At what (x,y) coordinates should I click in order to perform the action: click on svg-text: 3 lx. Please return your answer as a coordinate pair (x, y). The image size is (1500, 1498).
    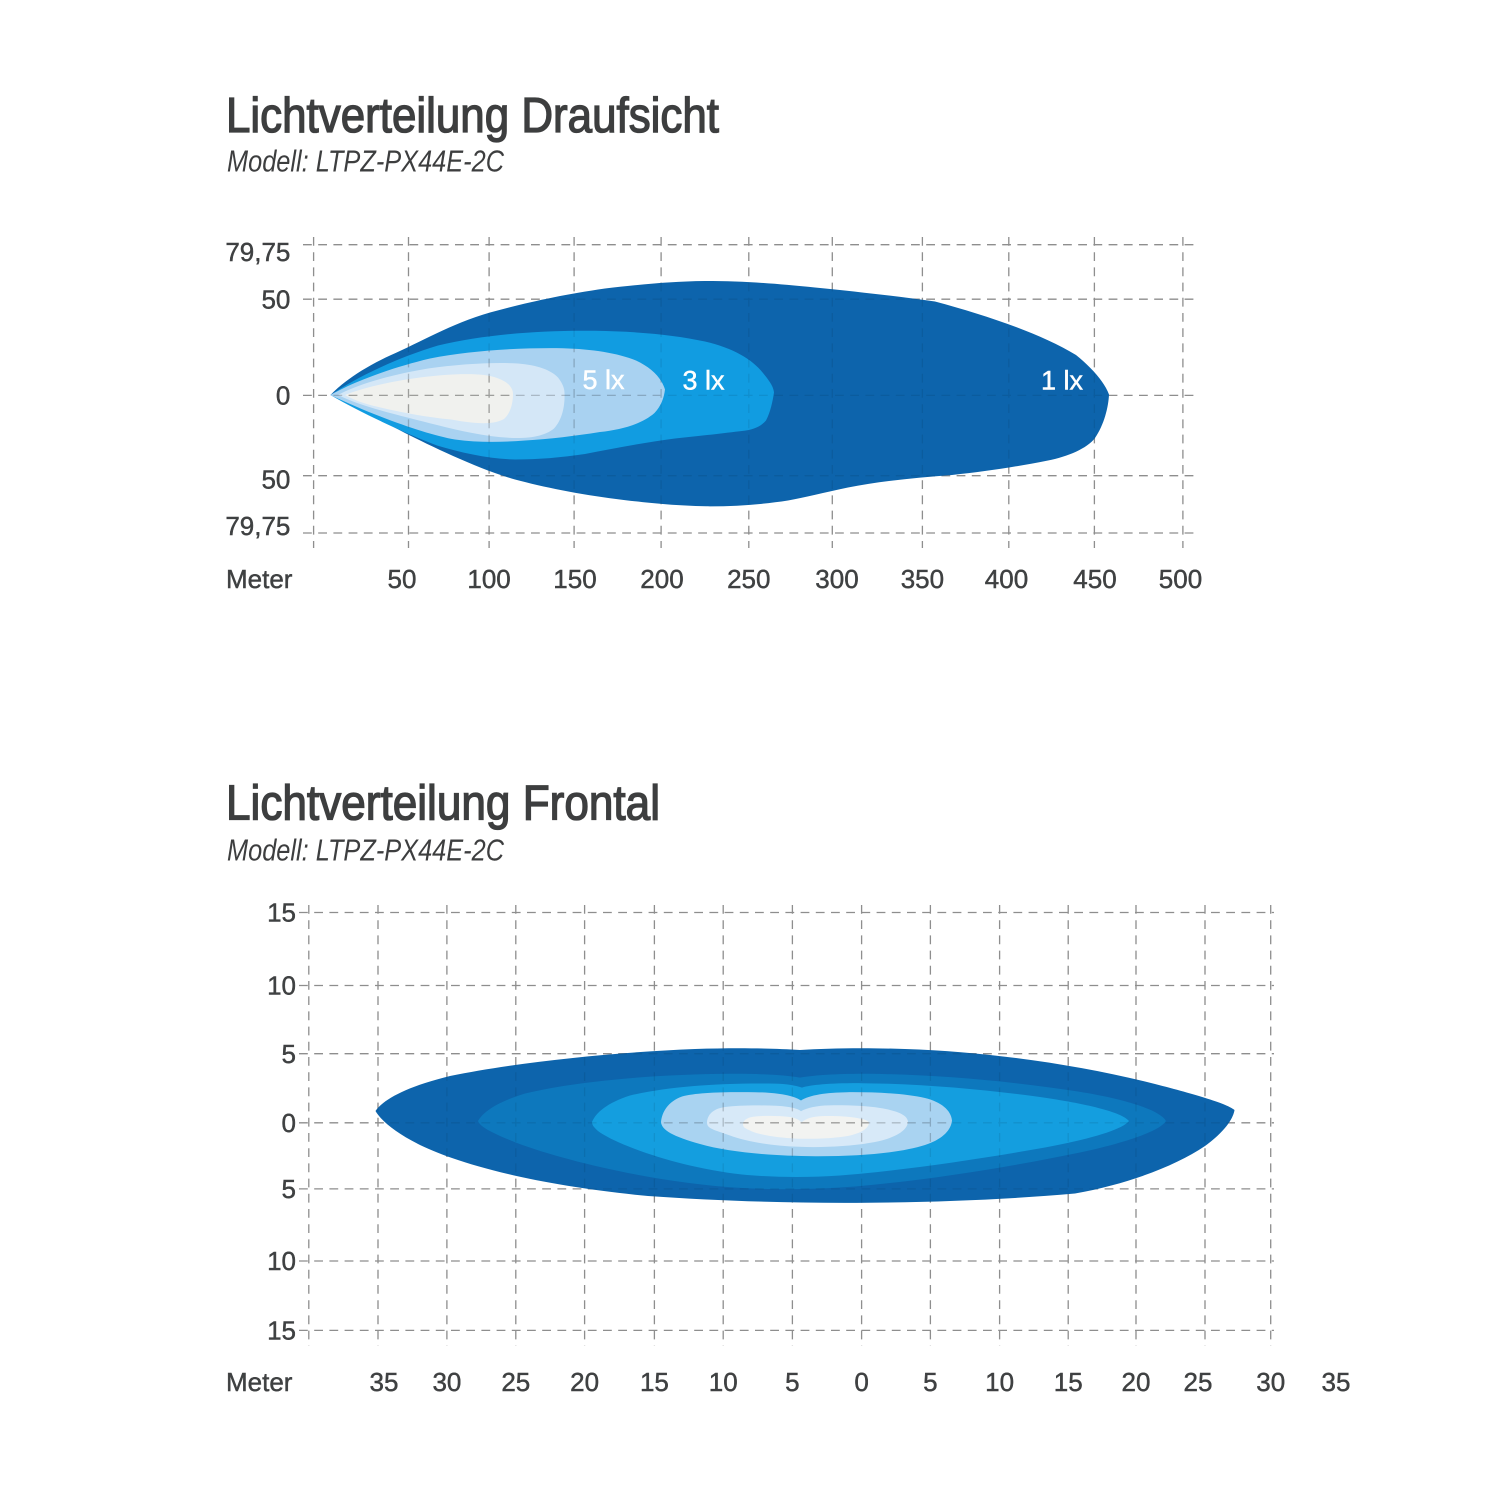
    Looking at the image, I should click on (703, 381).